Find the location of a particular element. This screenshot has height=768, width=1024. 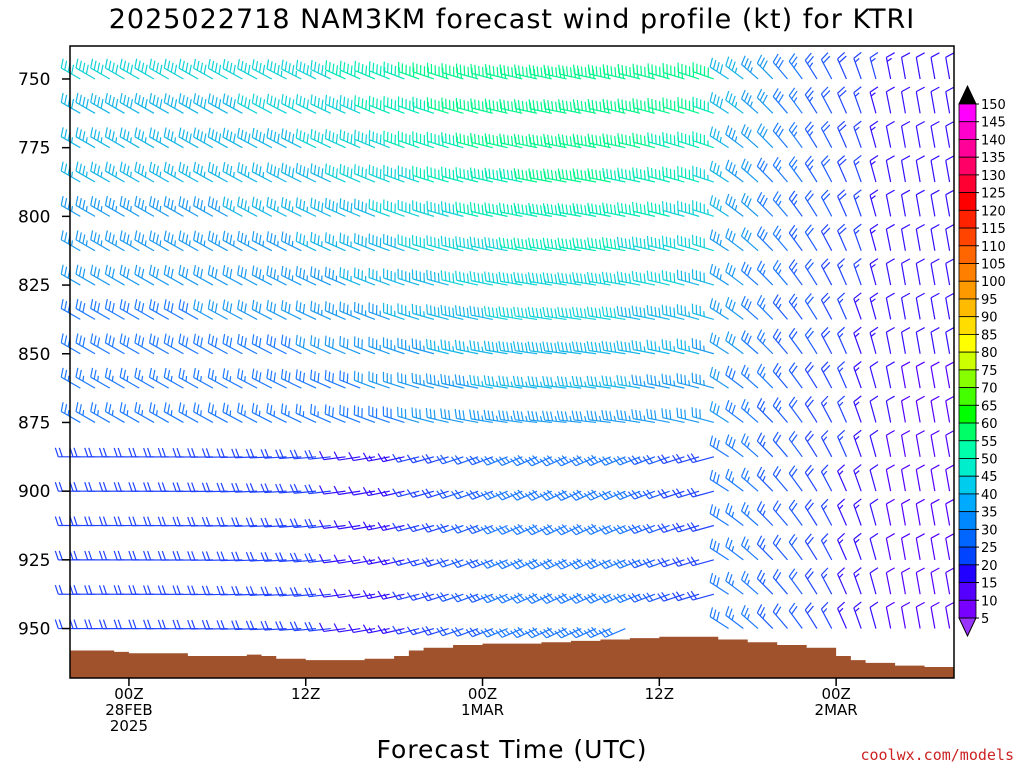

colorbar-label: 25 is located at coordinates (989, 548).